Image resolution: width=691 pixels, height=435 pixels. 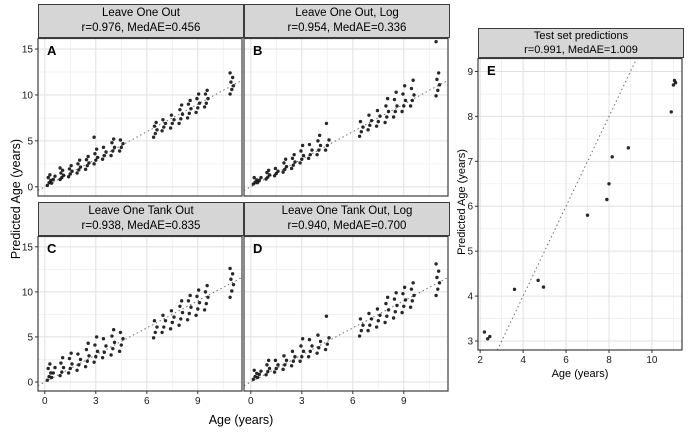 I want to click on panel-D-plot: 0 3 6 9 D, so click(x=346, y=321).